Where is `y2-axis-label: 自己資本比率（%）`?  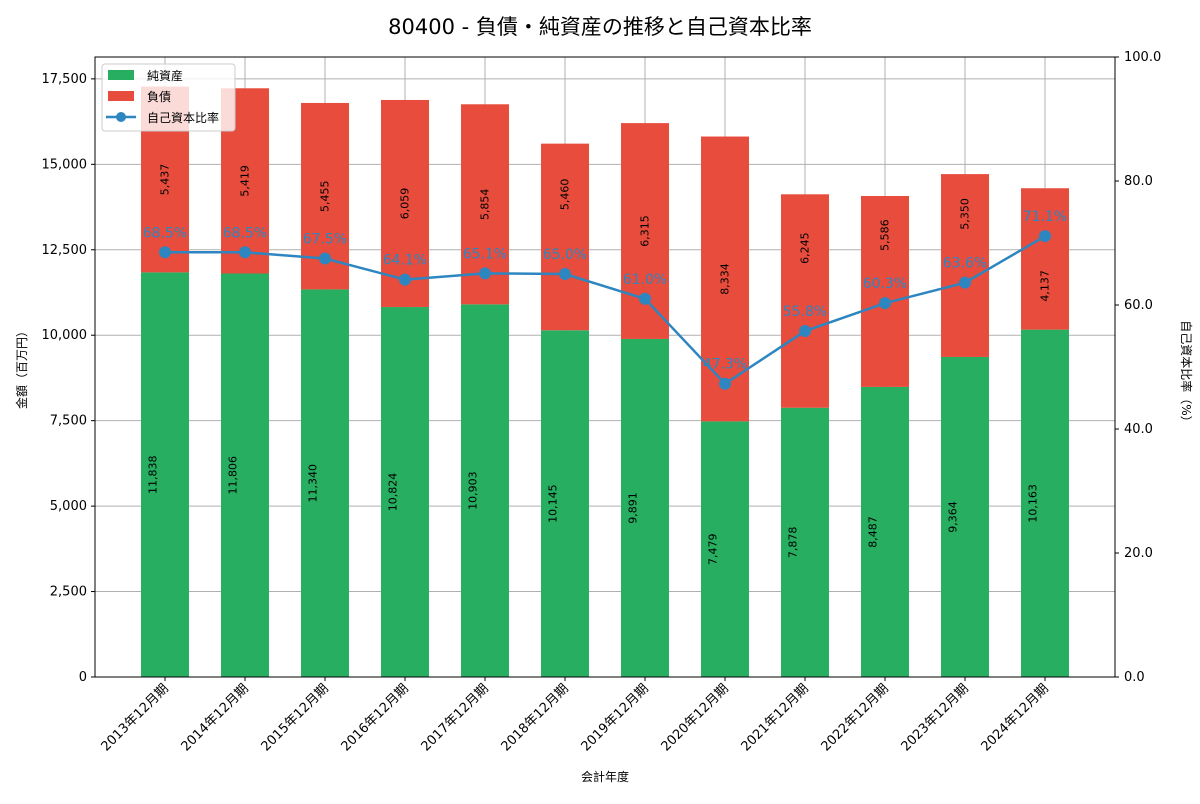
y2-axis-label: 自己資本比率（%） is located at coordinates (1186, 373).